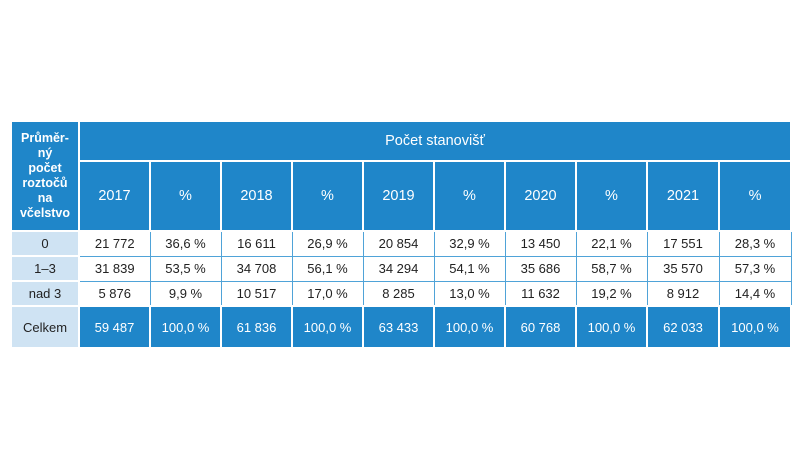 The image size is (800, 450). What do you see at coordinates (611, 243) in the screenshot?
I see `table-cell: 22,1 %` at bounding box center [611, 243].